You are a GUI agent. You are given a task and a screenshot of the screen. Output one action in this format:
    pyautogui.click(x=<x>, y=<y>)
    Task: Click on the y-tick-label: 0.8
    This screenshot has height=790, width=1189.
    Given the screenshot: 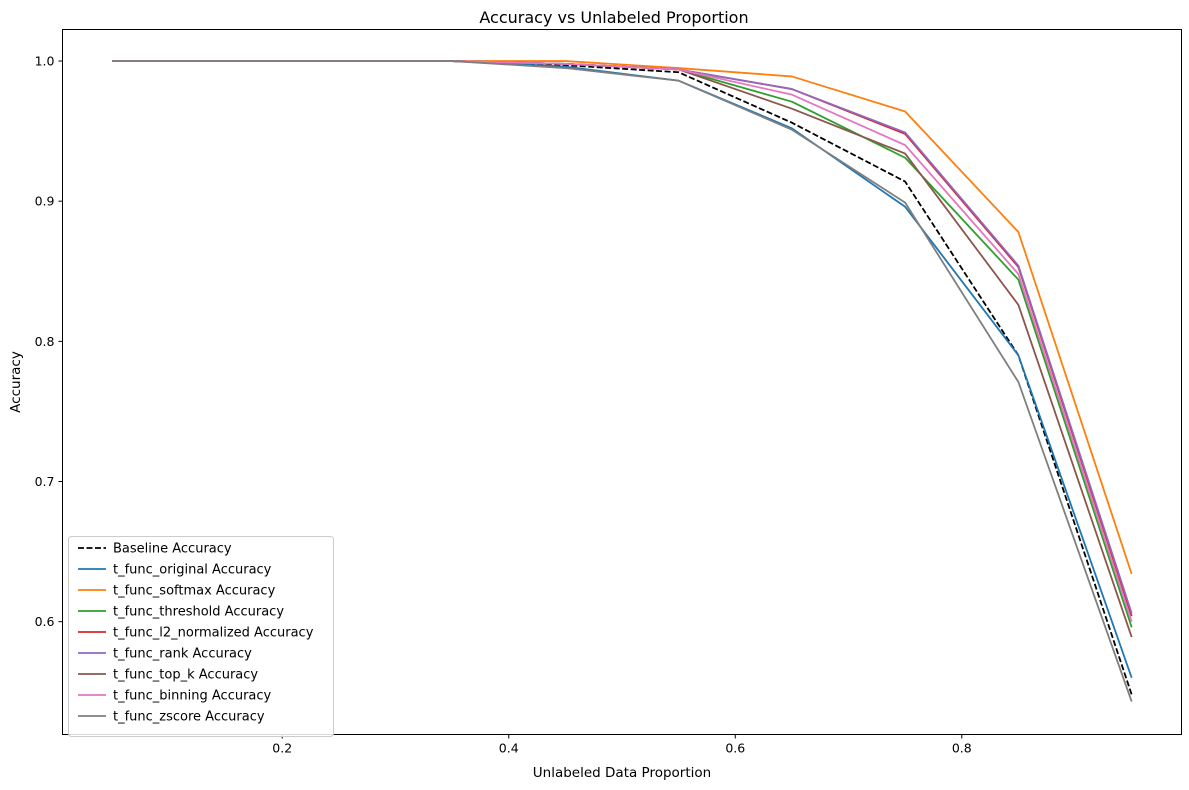 What is the action you would take?
    pyautogui.click(x=45, y=341)
    